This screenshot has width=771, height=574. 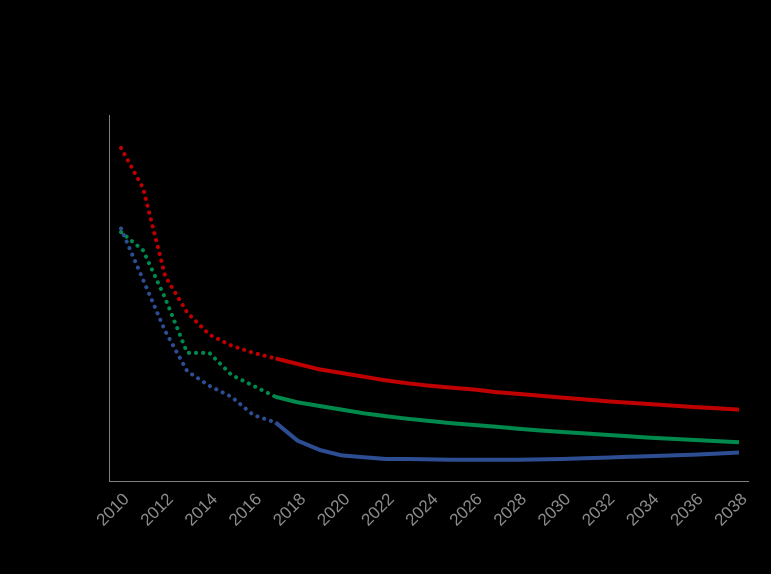 I want to click on x-tick-label-2028: 2028, so click(x=510, y=509).